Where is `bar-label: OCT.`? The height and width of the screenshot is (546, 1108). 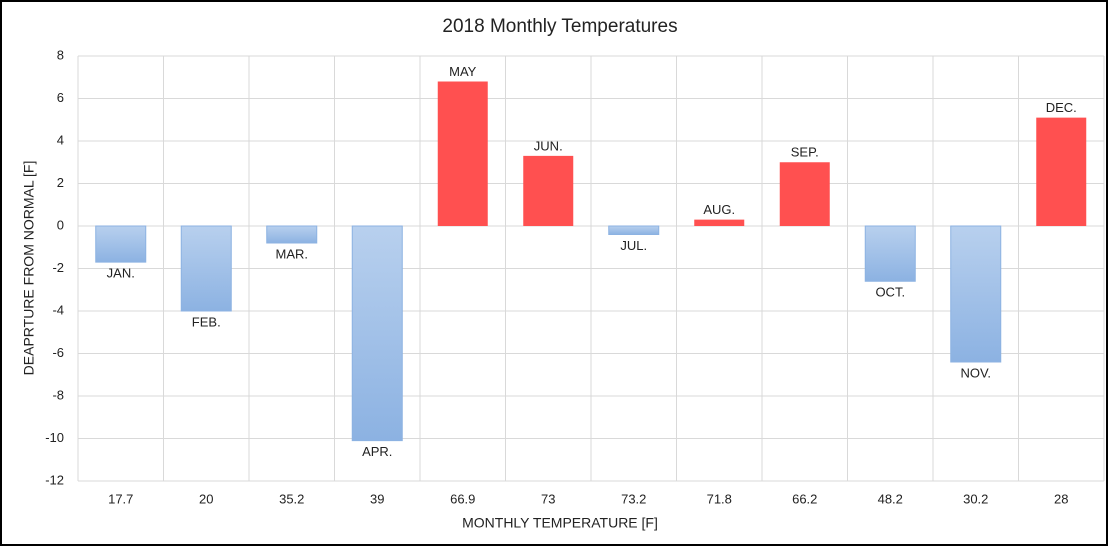
bar-label: OCT. is located at coordinates (890, 292).